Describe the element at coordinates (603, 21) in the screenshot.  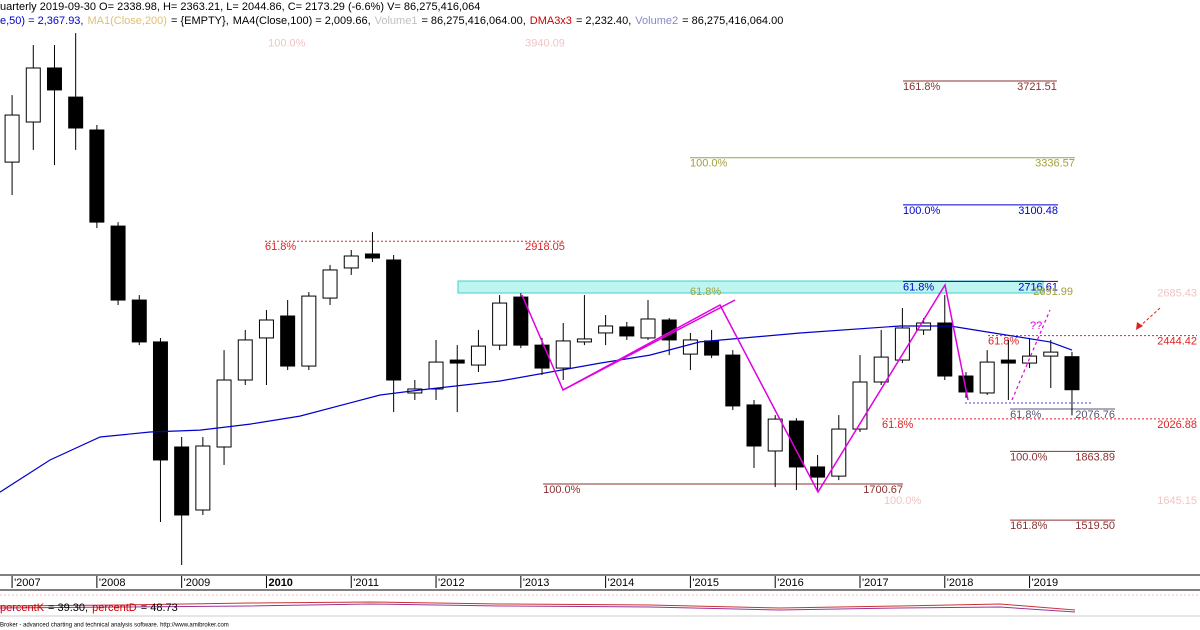
I see `legend-item: = 2,232.40,` at that location.